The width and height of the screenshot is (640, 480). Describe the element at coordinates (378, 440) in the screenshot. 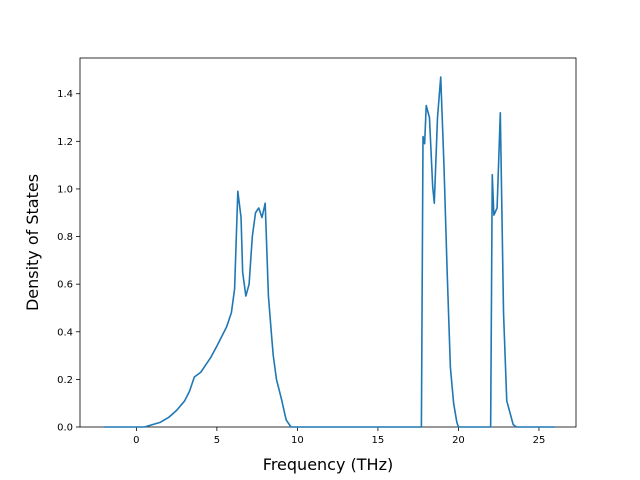

I see `x-tick-label: 15` at that location.